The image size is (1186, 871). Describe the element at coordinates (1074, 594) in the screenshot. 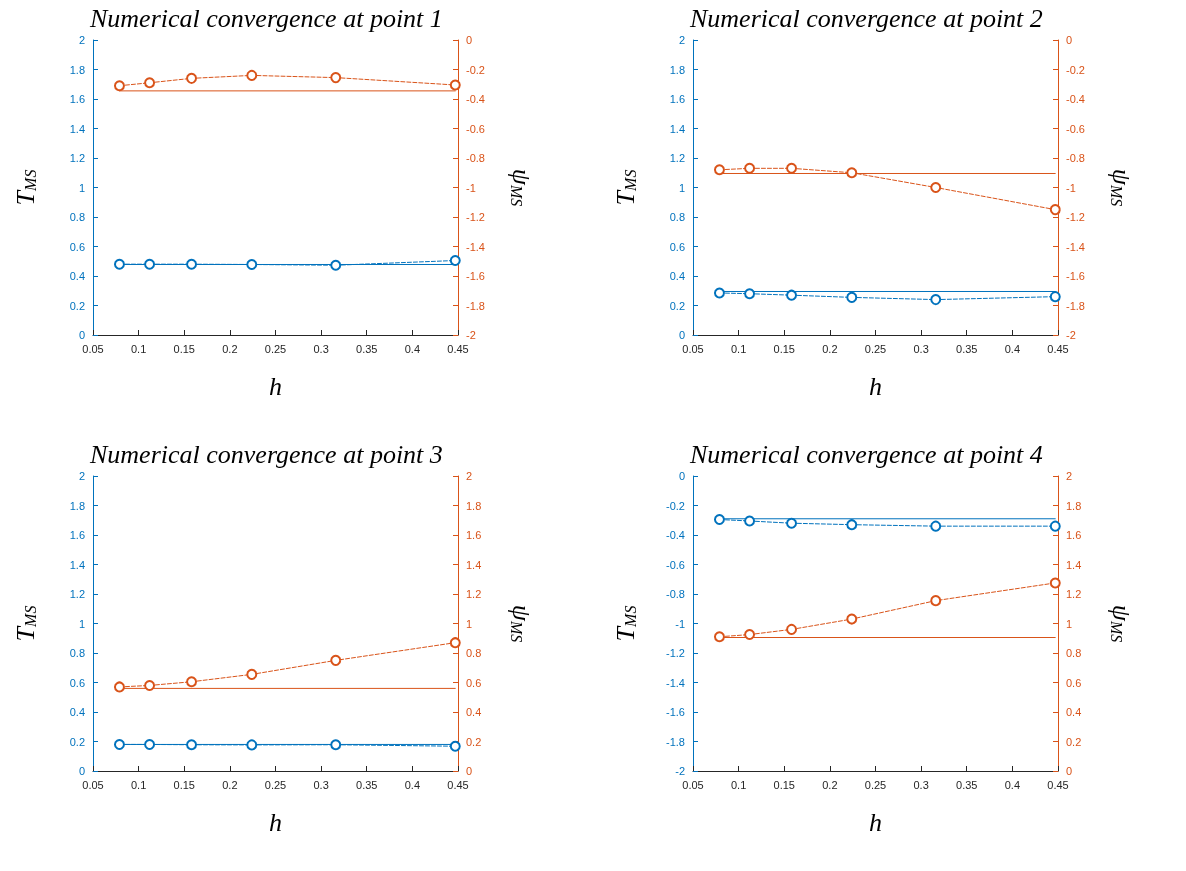

I see `y2-tick-label: 1.2` at that location.